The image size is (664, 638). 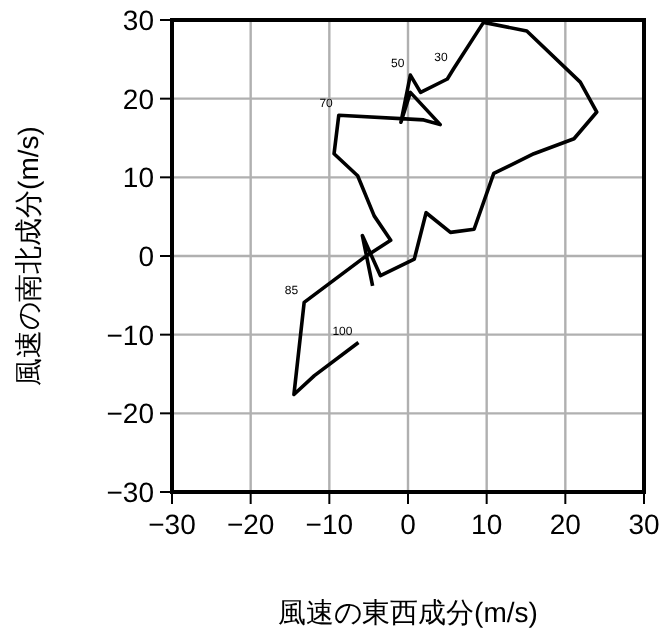 I want to click on x-tick-label: 30, so click(x=644, y=524).